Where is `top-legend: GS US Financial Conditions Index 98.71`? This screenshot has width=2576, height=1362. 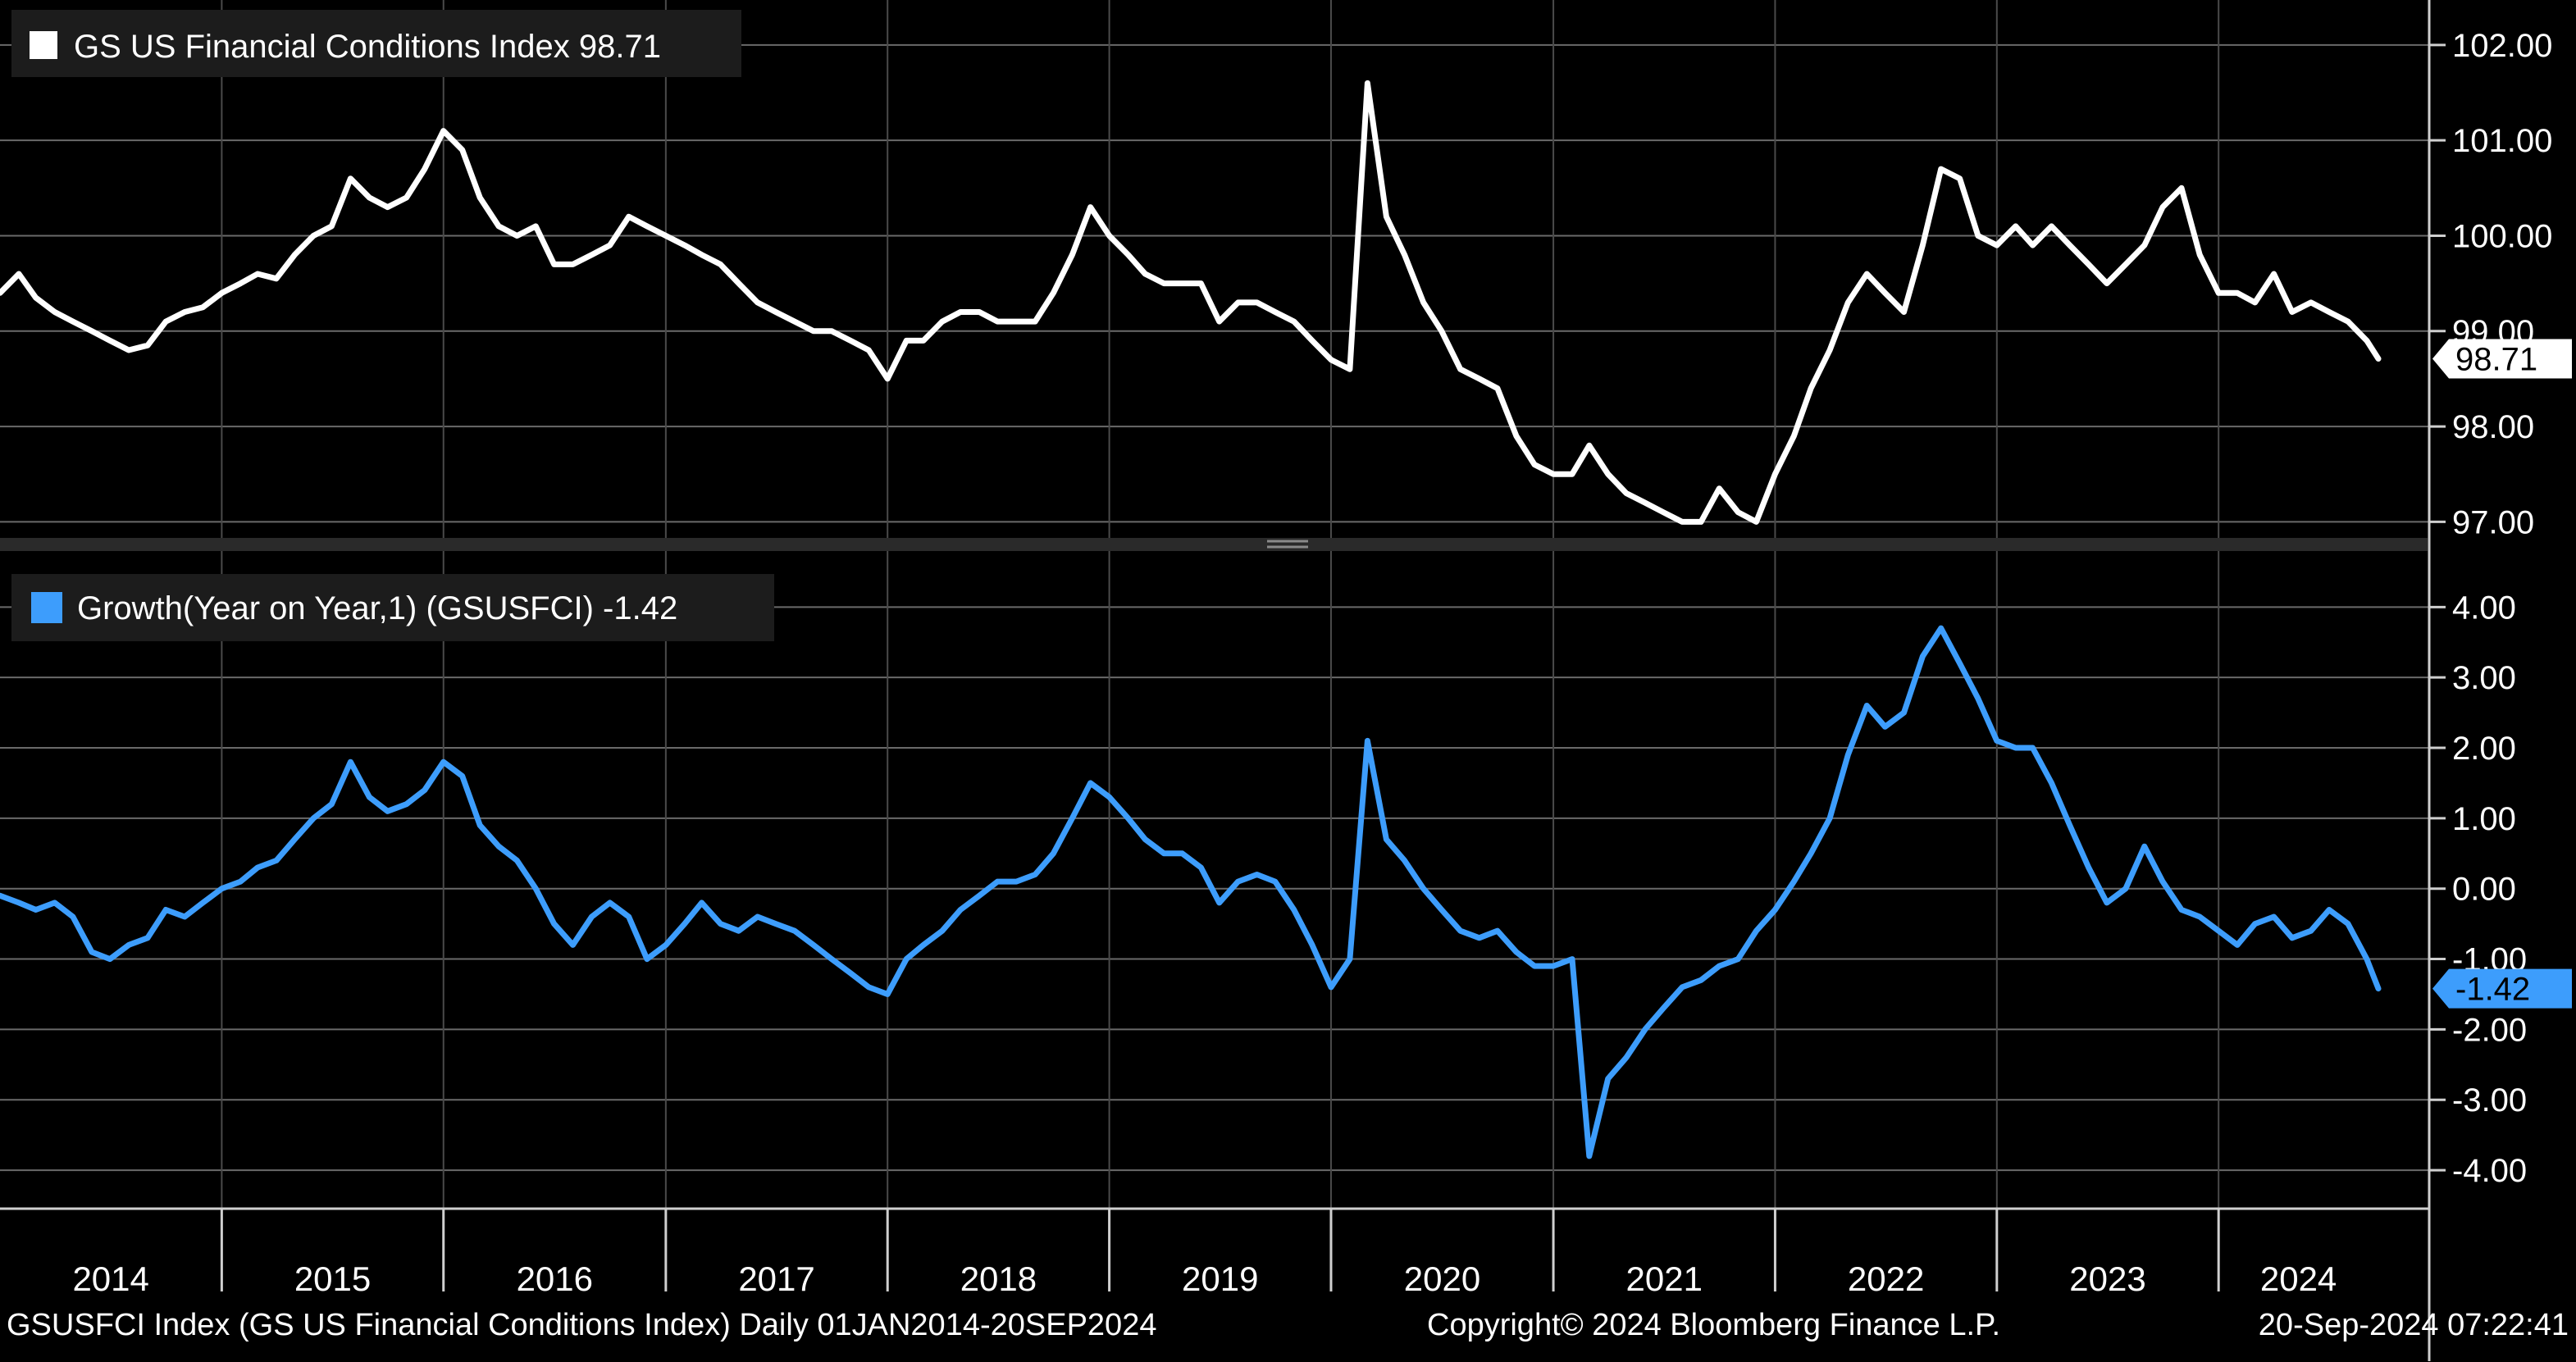
top-legend: GS US Financial Conditions Index 98.71 is located at coordinates (376, 44).